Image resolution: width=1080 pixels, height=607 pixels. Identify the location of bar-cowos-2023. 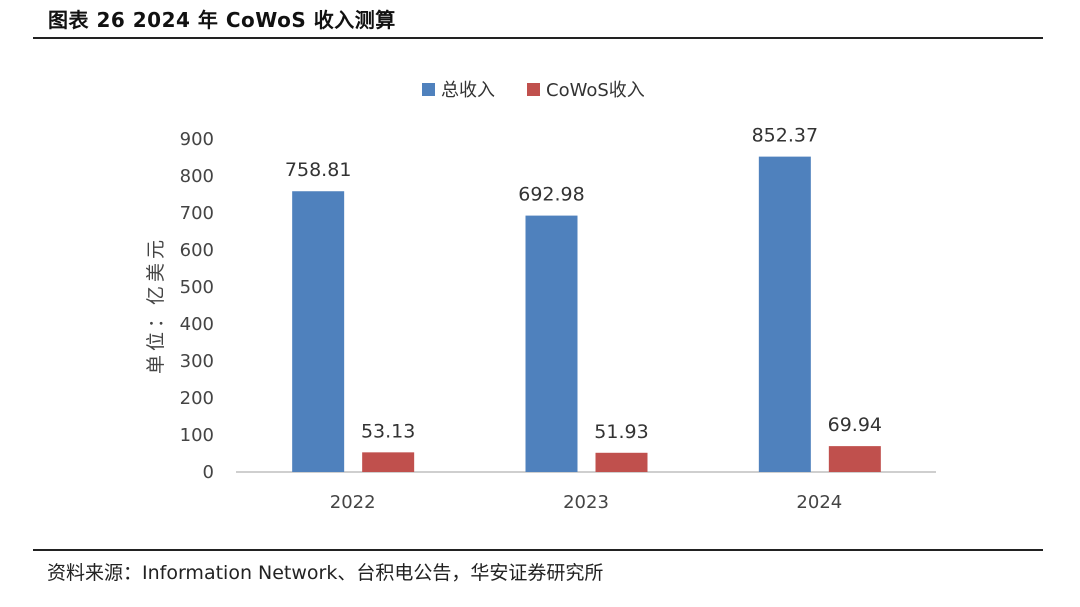
(621, 462).